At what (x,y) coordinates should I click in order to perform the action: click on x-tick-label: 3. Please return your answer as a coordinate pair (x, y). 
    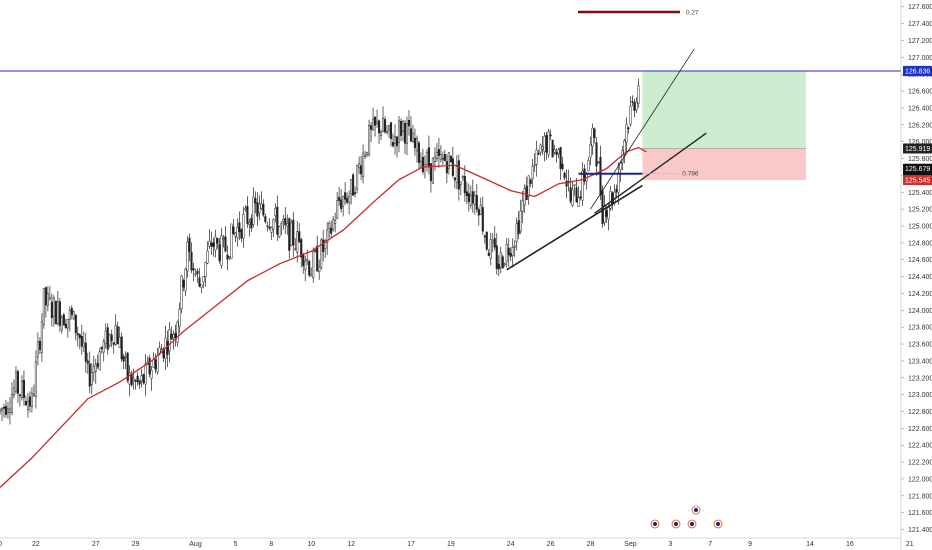
    Looking at the image, I should click on (670, 544).